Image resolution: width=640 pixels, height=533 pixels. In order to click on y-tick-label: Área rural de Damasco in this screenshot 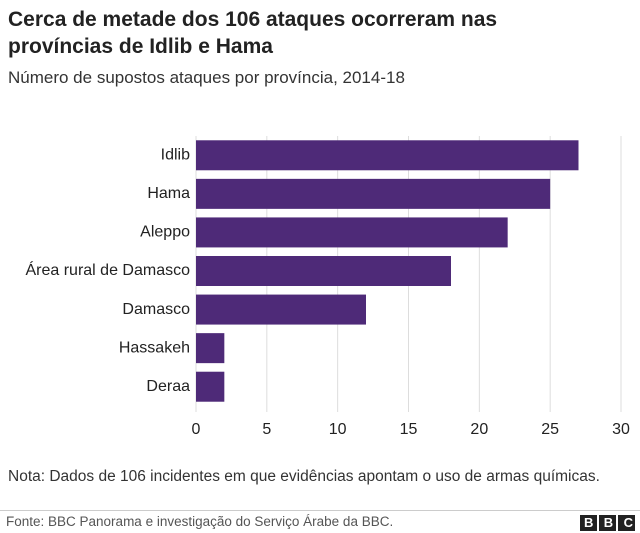, I will do `click(107, 269)`.